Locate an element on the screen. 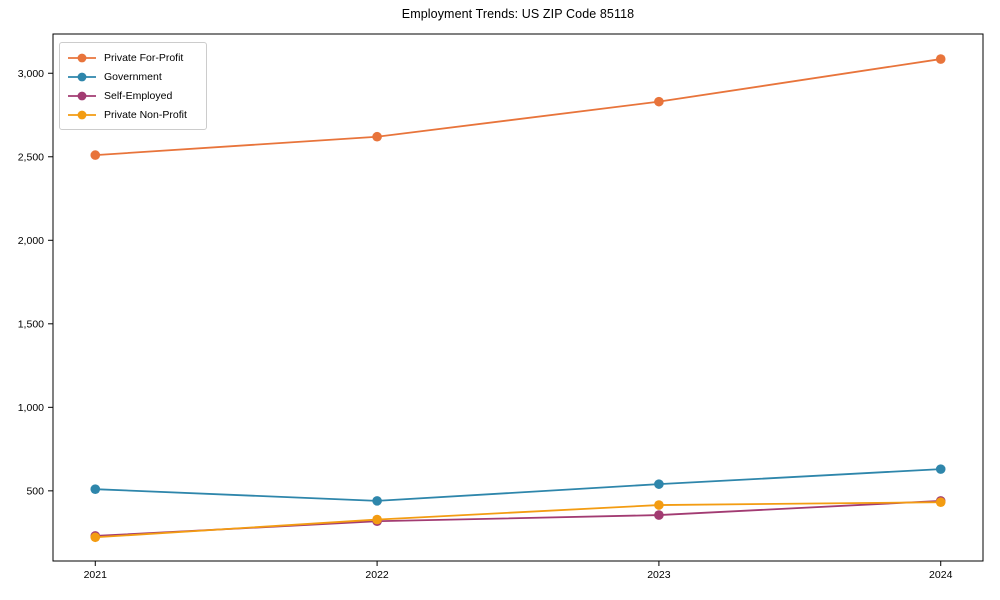 This screenshot has width=1000, height=600. legend-label: Government is located at coordinates (133, 76).